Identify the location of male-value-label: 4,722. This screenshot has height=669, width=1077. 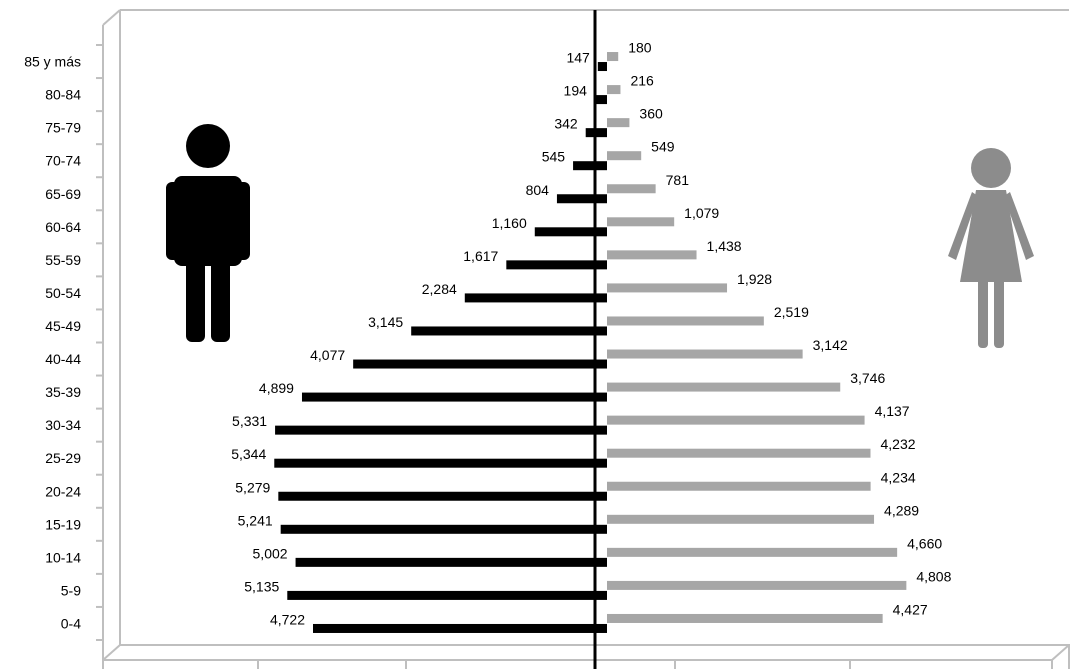
(287, 619).